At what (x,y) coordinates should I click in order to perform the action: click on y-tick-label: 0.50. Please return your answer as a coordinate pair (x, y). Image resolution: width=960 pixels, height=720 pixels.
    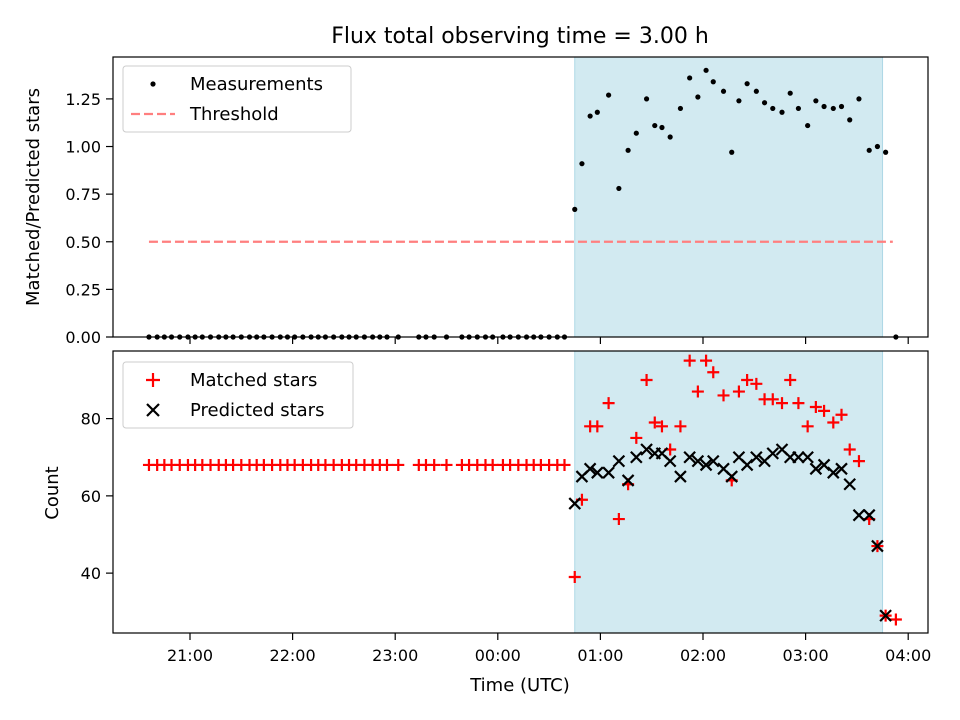
    Looking at the image, I should click on (83, 242).